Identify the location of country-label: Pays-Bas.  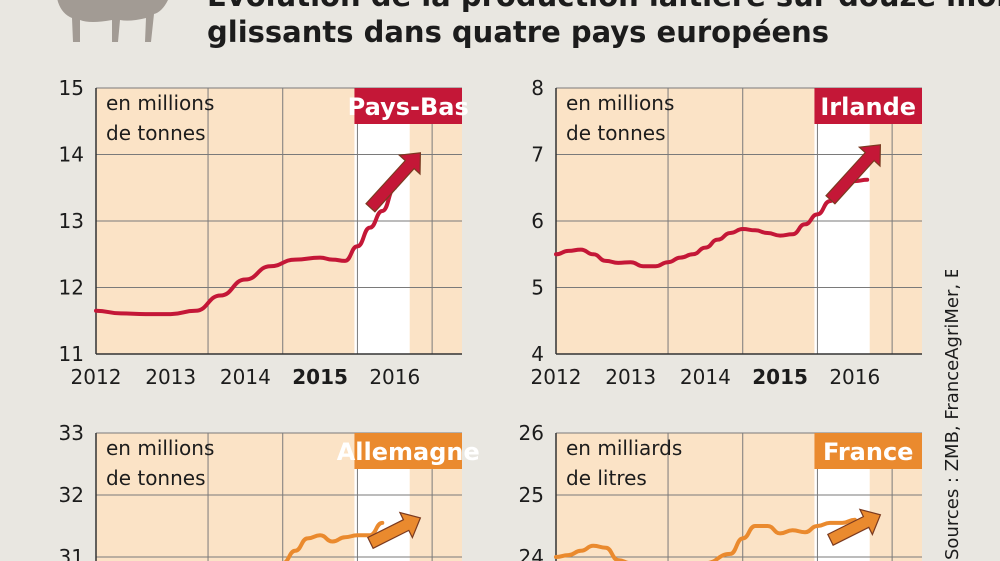
(408, 107).